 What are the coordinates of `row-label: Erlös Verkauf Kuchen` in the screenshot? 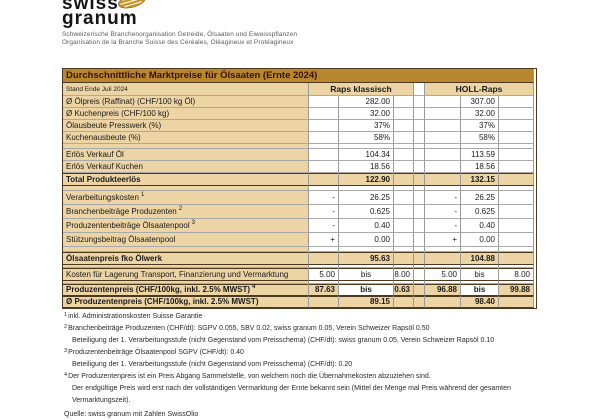 It's located at (186, 167).